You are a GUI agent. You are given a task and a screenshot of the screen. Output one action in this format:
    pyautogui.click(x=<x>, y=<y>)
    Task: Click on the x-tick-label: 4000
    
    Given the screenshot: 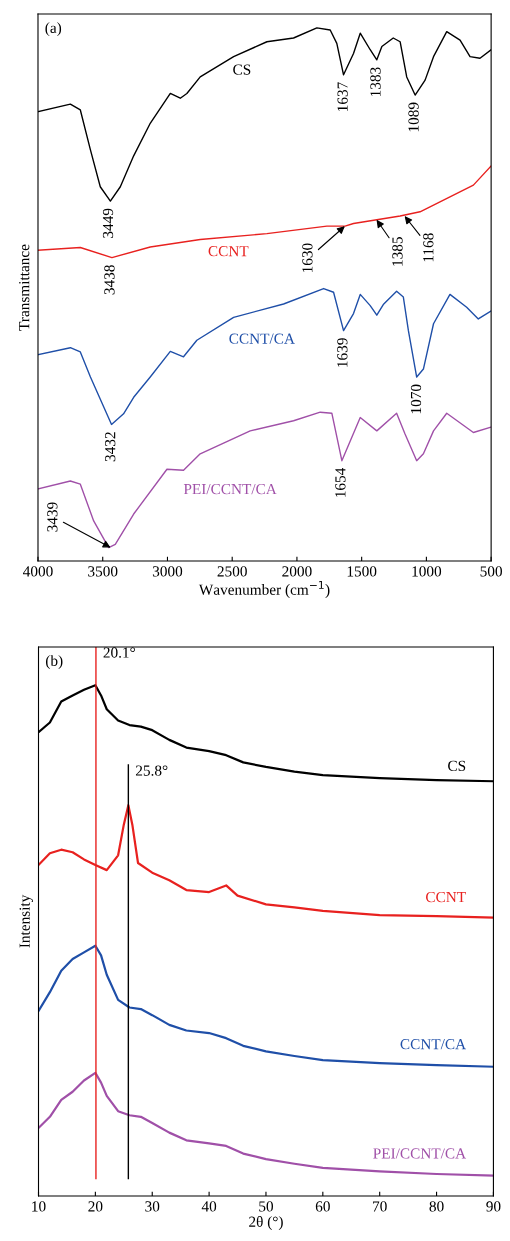 What is the action you would take?
    pyautogui.click(x=38, y=571)
    